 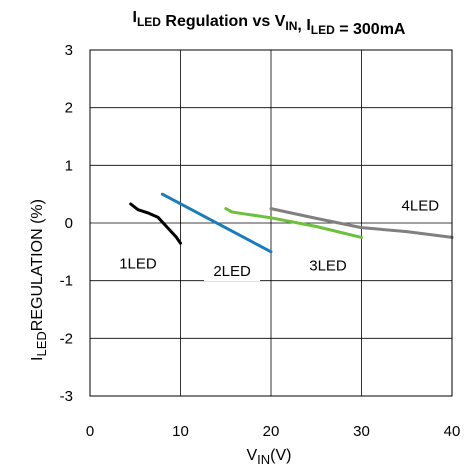 I want to click on series-line-2led, so click(x=216, y=223).